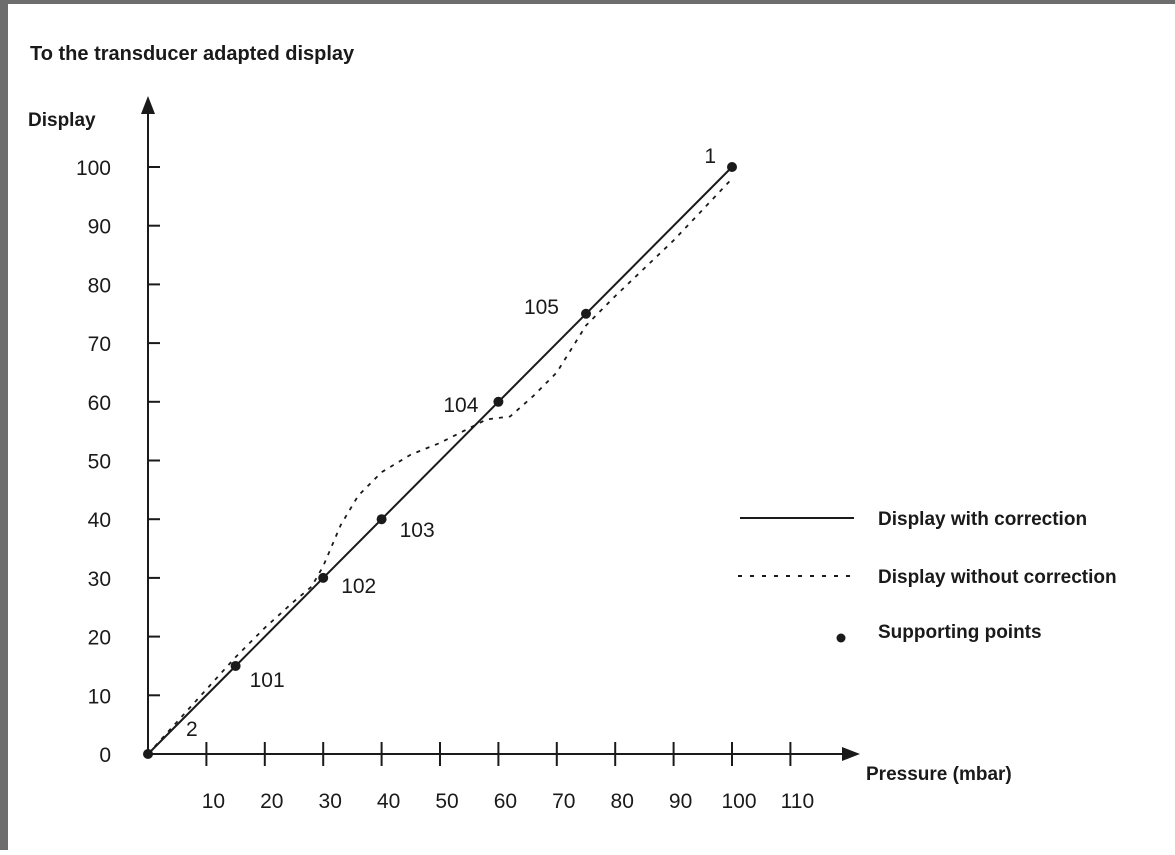  What do you see at coordinates (192, 54) in the screenshot?
I see `chart-title: To the transducer adapted display` at bounding box center [192, 54].